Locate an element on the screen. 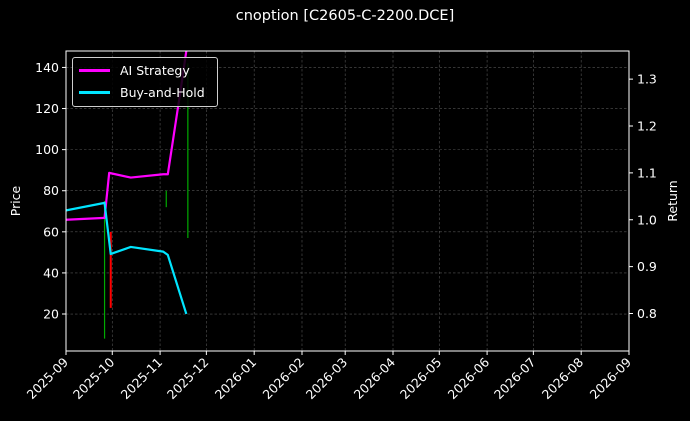 This screenshot has height=421, width=690. y-axis-label-right: Return is located at coordinates (672, 200).